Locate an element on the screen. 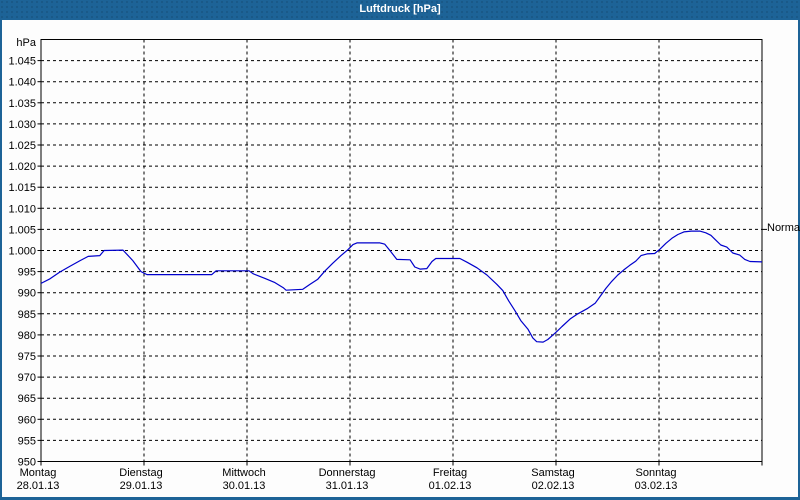 Image resolution: width=800 pixels, height=500 pixels. y-axis-unit-label: hPa is located at coordinates (26, 43).